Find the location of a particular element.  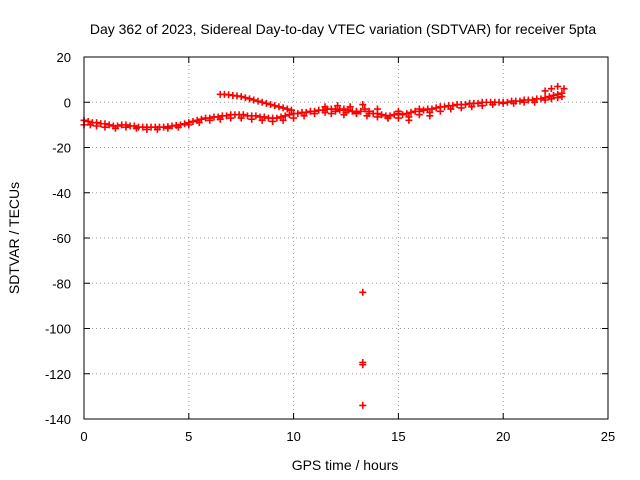

y-tick-label: 20 is located at coordinates (64, 57).